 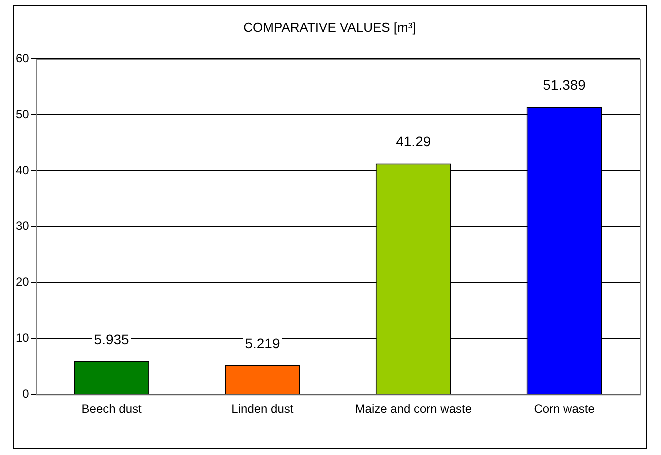 What do you see at coordinates (23, 170) in the screenshot?
I see `y-tick-label: 40` at bounding box center [23, 170].